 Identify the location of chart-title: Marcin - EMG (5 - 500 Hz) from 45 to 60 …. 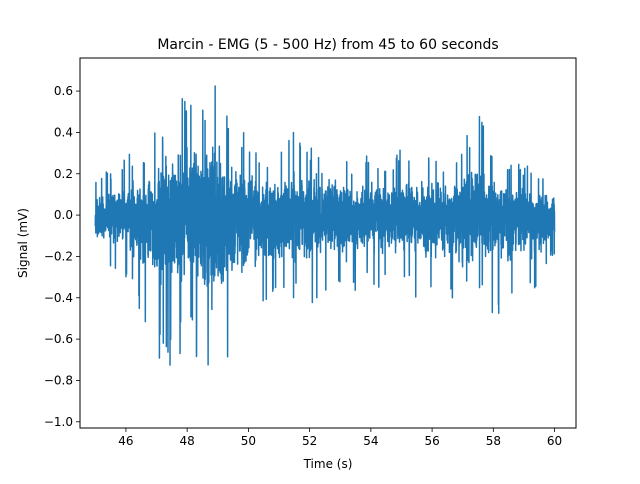
(327, 45).